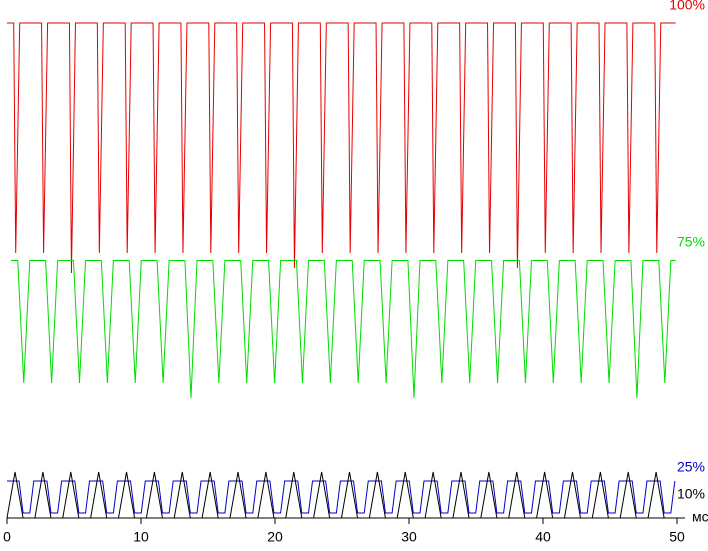  Describe the element at coordinates (700, 517) in the screenshot. I see `x-axis-label: мс` at that location.